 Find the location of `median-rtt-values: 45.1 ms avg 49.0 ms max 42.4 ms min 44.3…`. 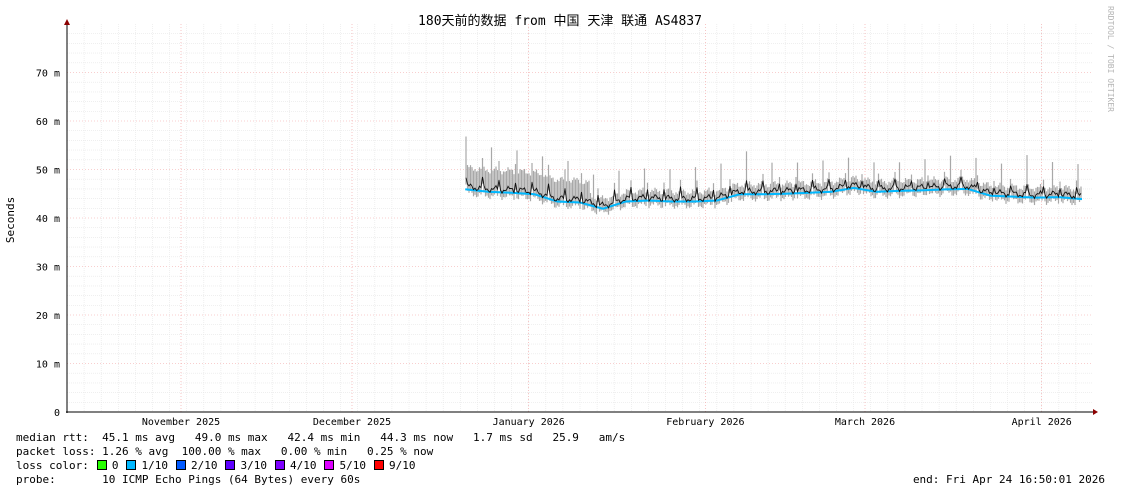

median-rtt-values: 45.1 ms avg 49.0 ms max 42.4 ms min 44.3… is located at coordinates (364, 437).